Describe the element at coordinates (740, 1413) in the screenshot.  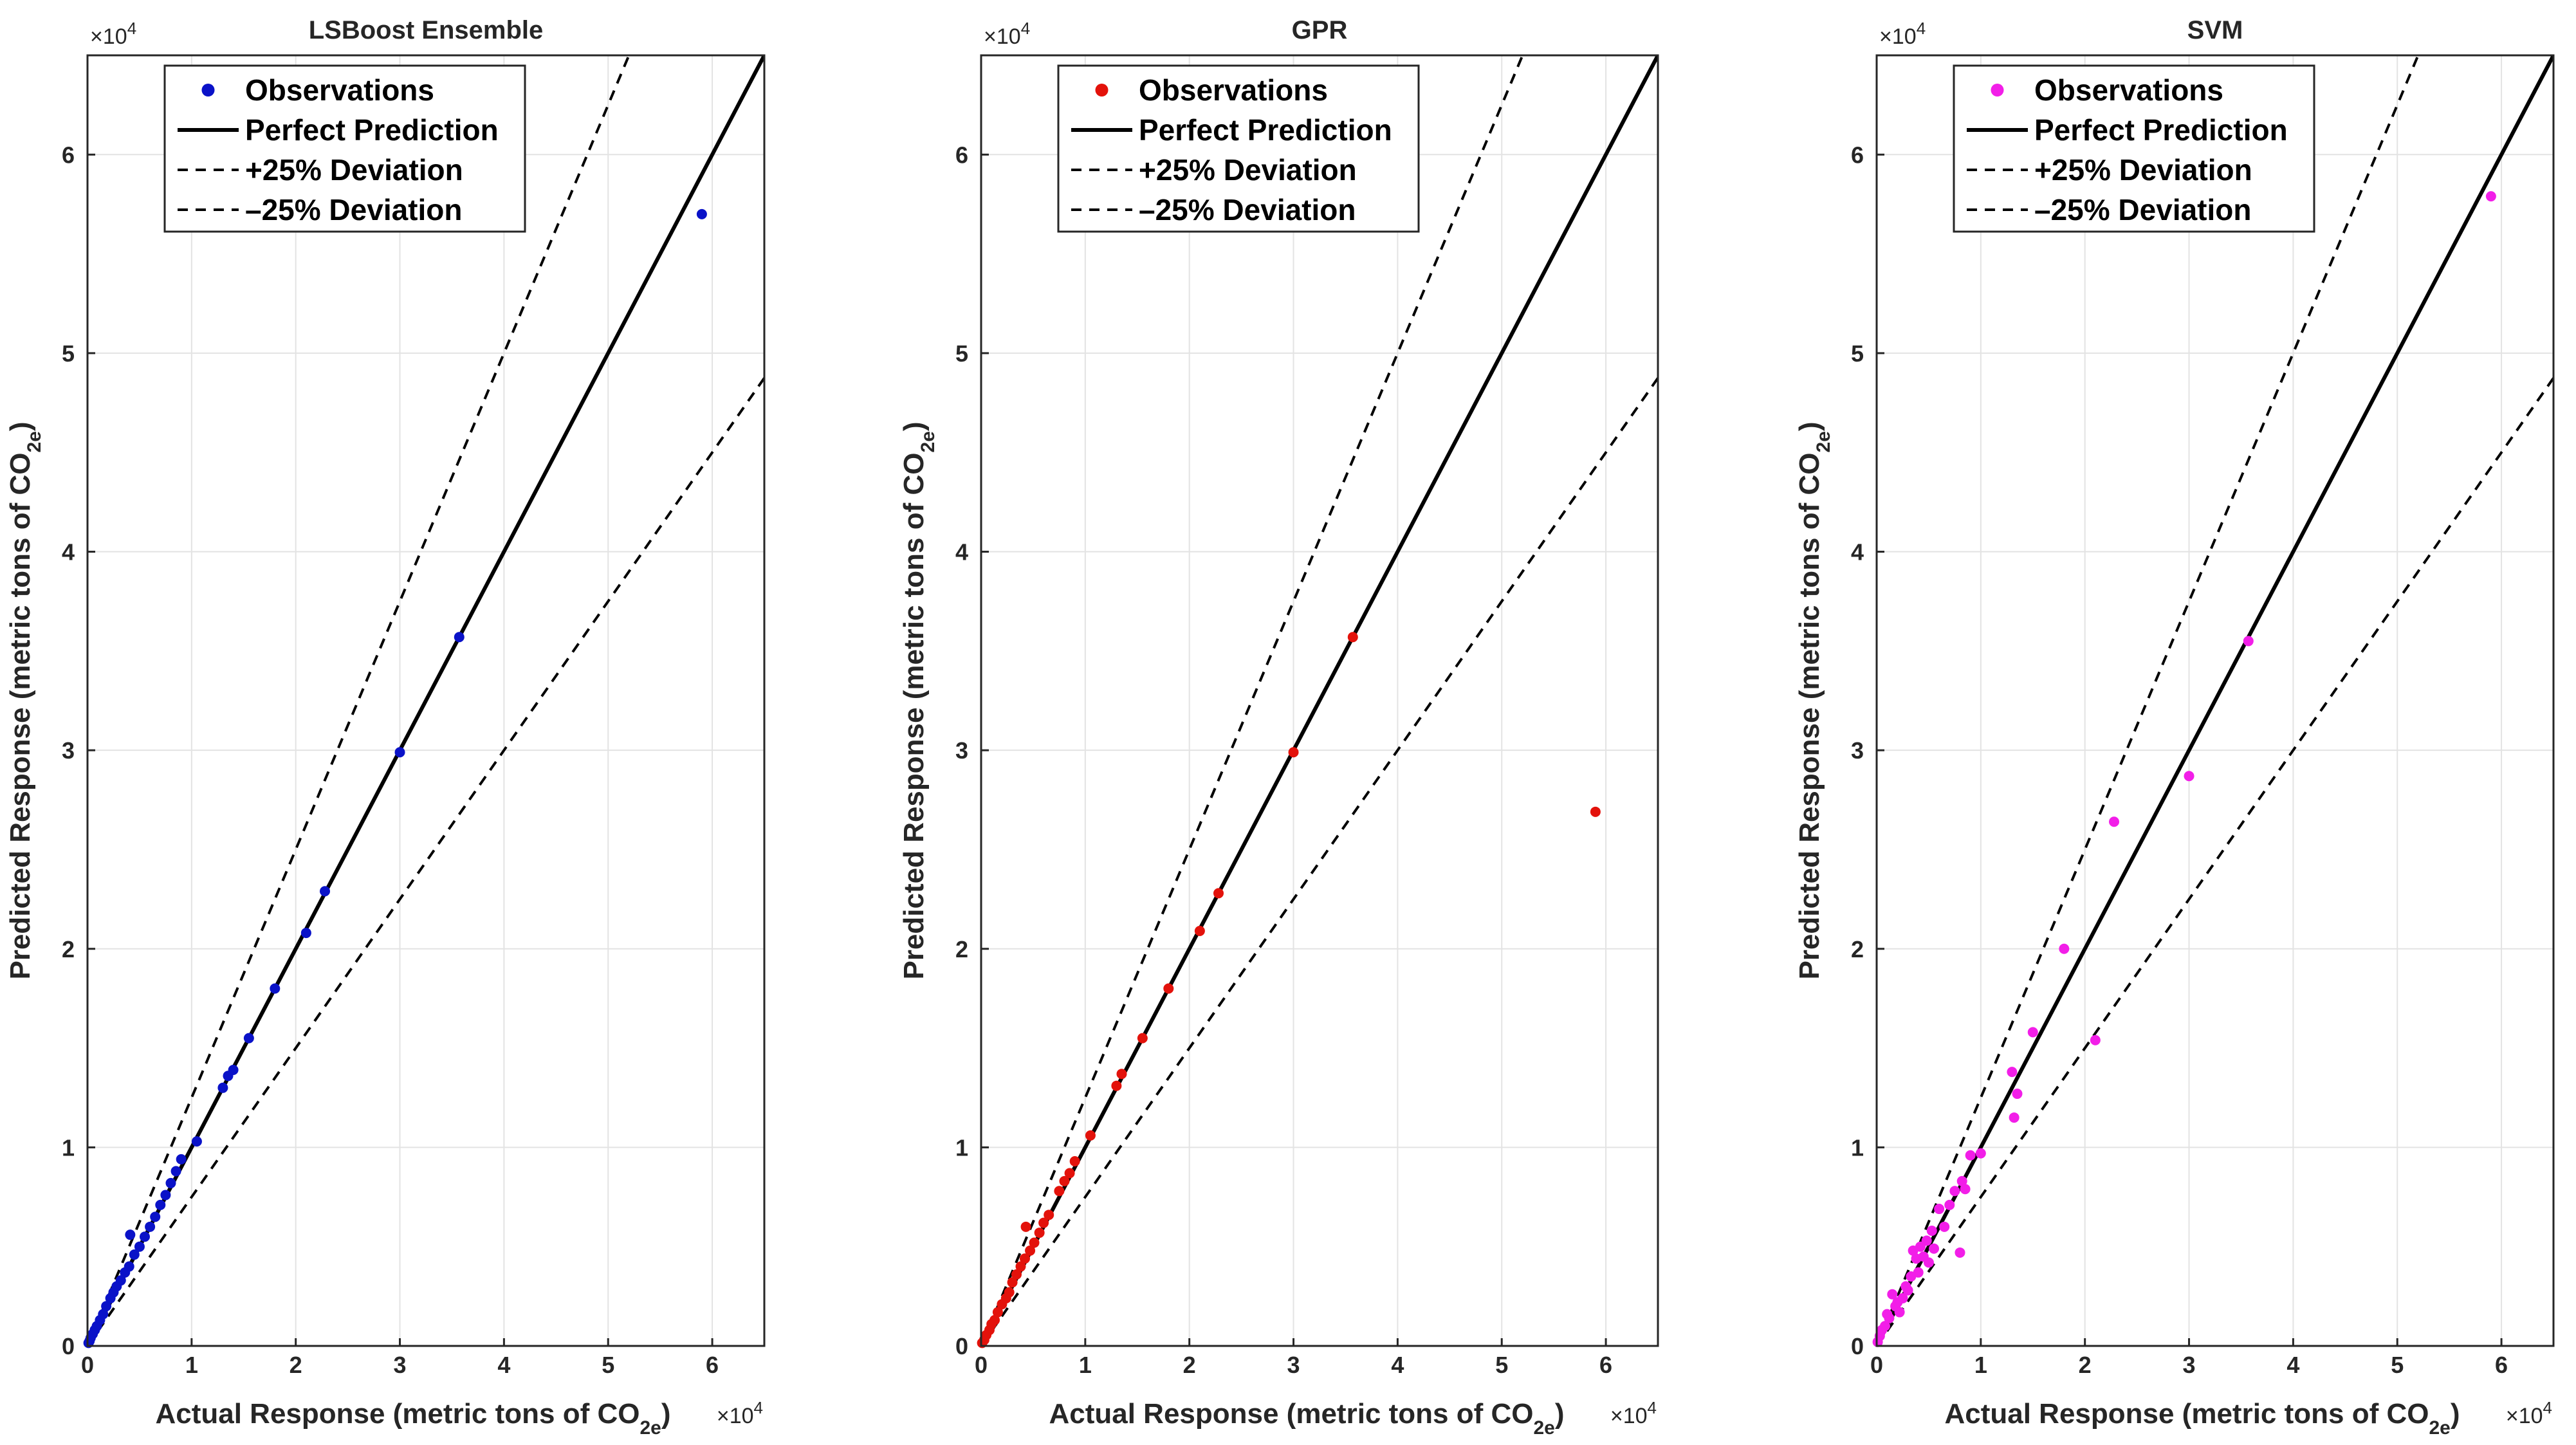
I see `x-axis-multiplier: ×10⁴` at that location.